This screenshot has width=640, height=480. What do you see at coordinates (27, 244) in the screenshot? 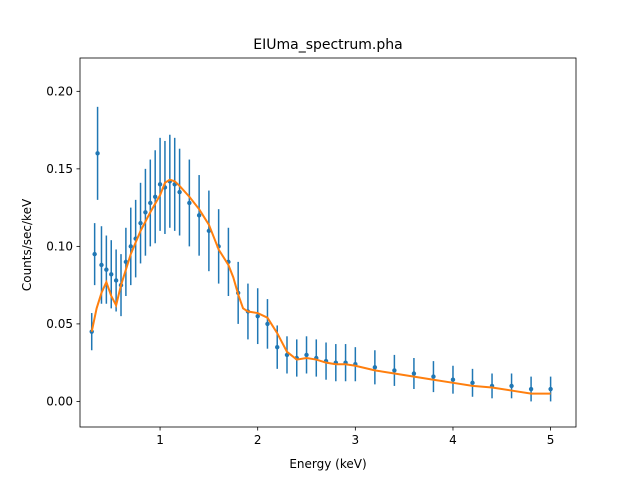
I see `y-axis-label: Counts/sec/keV` at bounding box center [27, 244].